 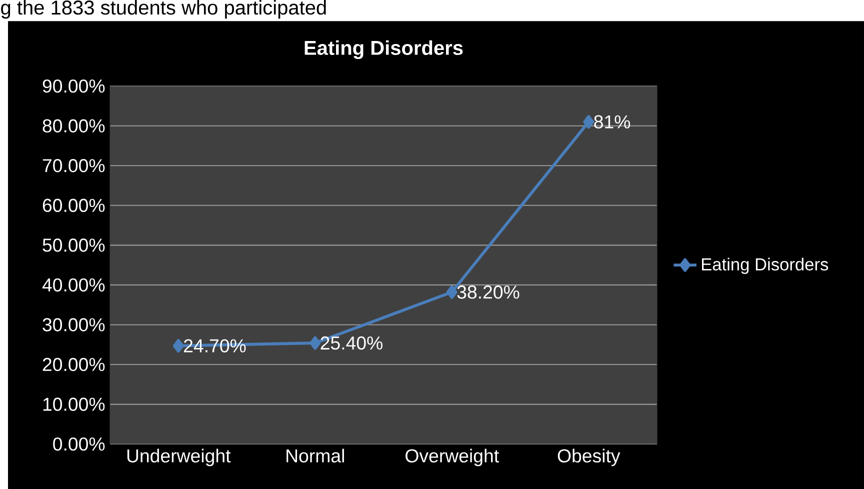 What do you see at coordinates (215, 345) in the screenshot?
I see `data-label: 24.70%` at bounding box center [215, 345].